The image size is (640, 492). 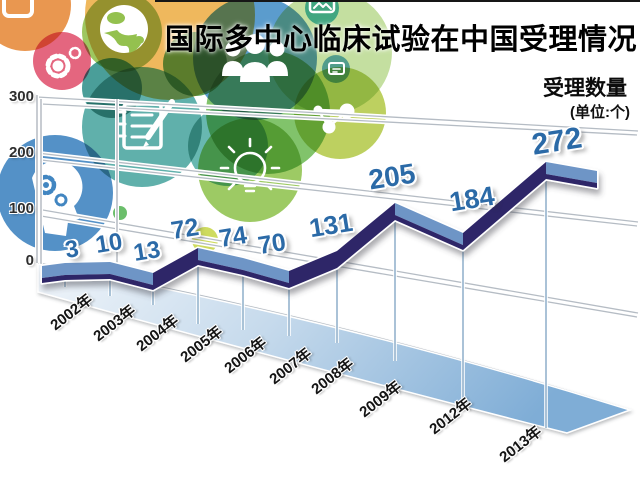 What do you see at coordinates (77, 185) in the screenshot?
I see `y-axis-line` at bounding box center [77, 185].